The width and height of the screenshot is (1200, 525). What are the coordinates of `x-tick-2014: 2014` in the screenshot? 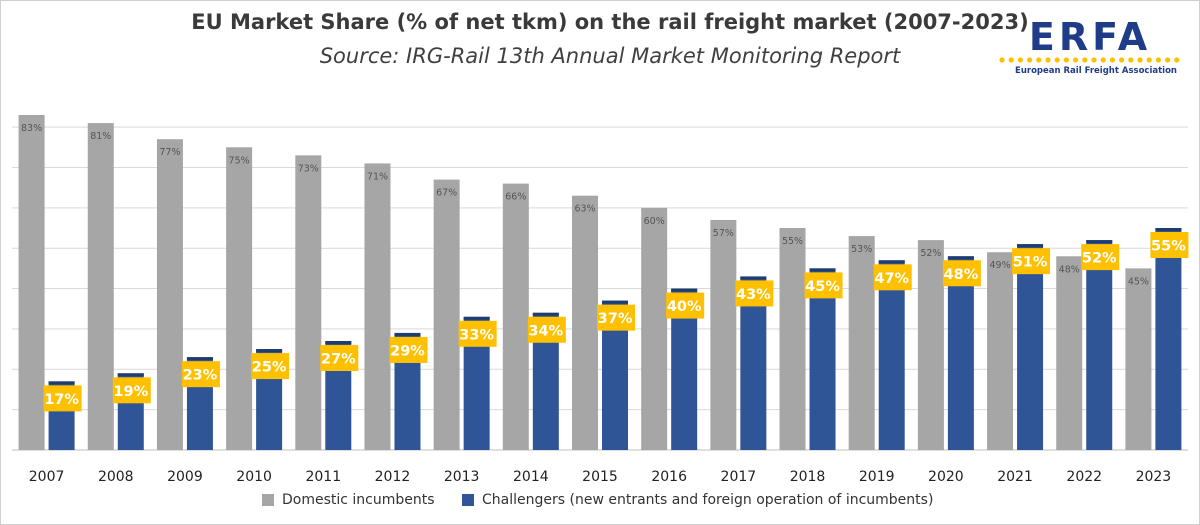 It's located at (531, 477).